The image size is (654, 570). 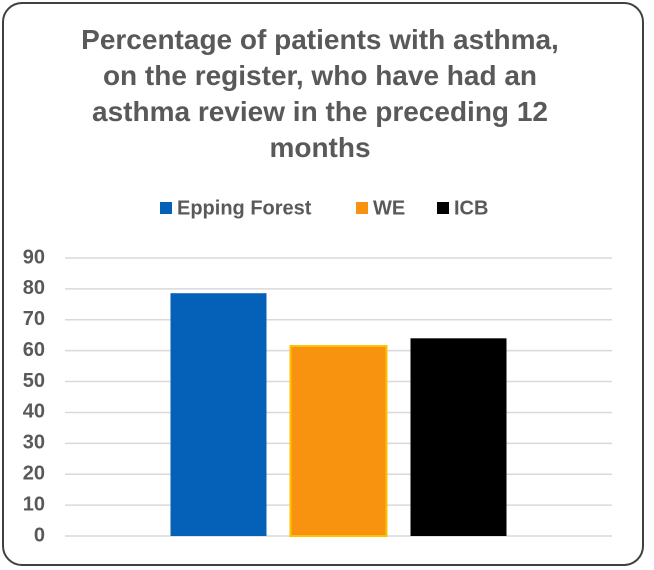 I want to click on y-tick-label: 80, so click(x=34, y=288).